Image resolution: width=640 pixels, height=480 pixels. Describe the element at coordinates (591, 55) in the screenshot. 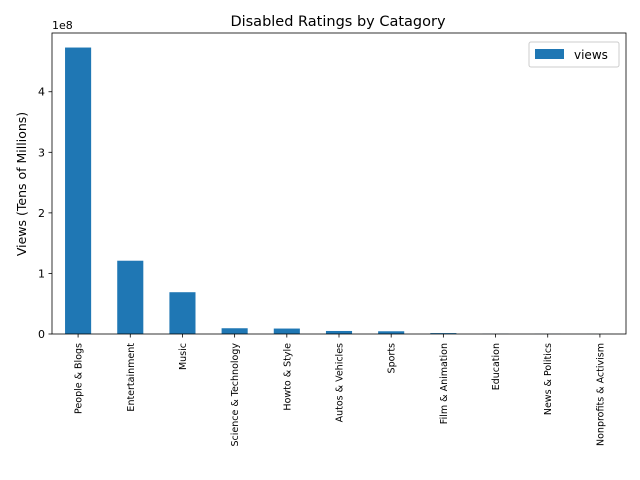

I see `legend-label: views` at that location.